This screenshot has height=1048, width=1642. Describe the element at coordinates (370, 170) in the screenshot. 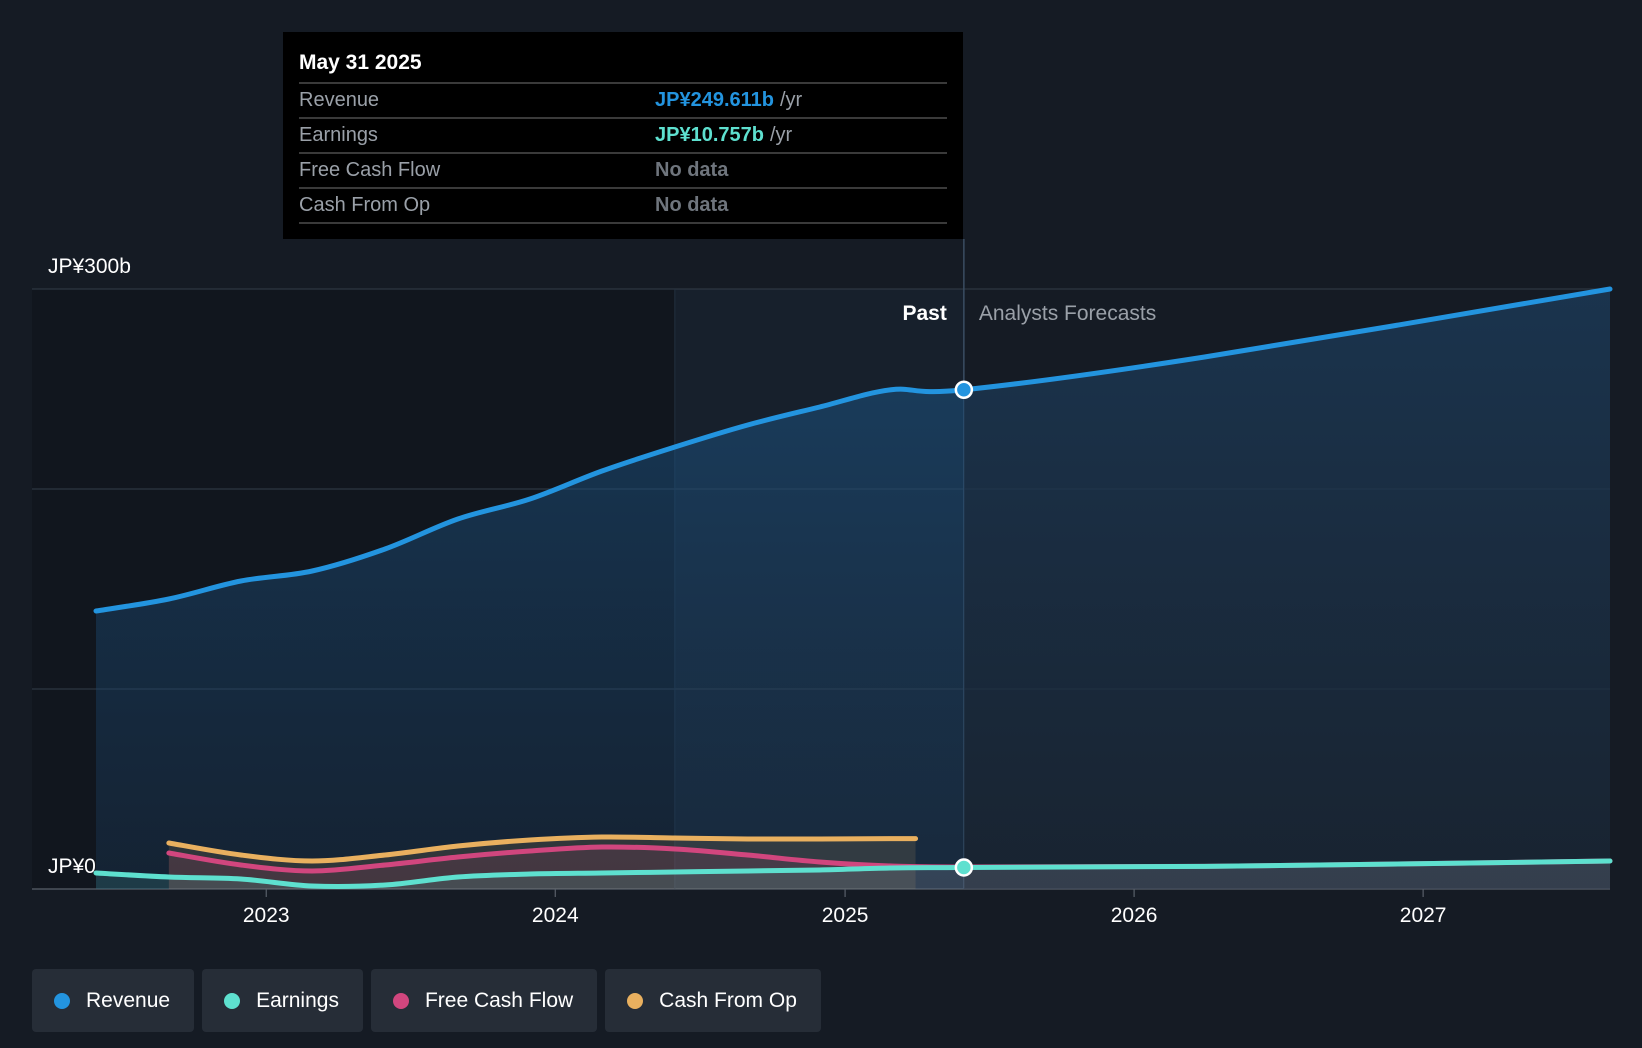

I see `tooltip-label: Free Cash Flow` at that location.